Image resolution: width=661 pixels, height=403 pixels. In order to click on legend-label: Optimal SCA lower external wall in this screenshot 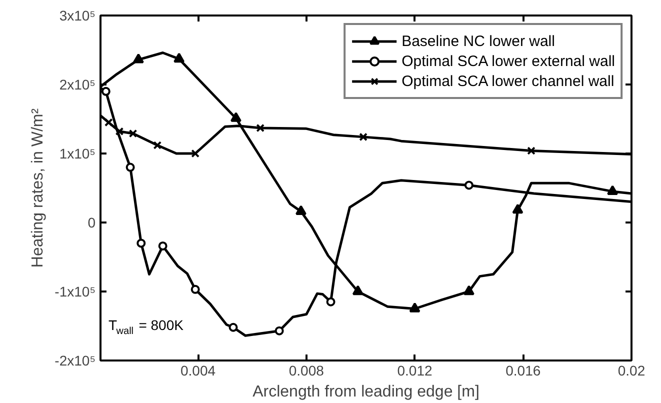, I will do `click(508, 61)`.